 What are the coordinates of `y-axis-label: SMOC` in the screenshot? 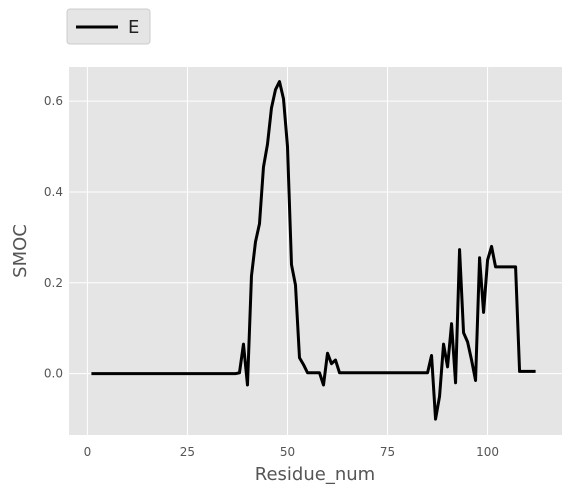 It's located at (20, 251).